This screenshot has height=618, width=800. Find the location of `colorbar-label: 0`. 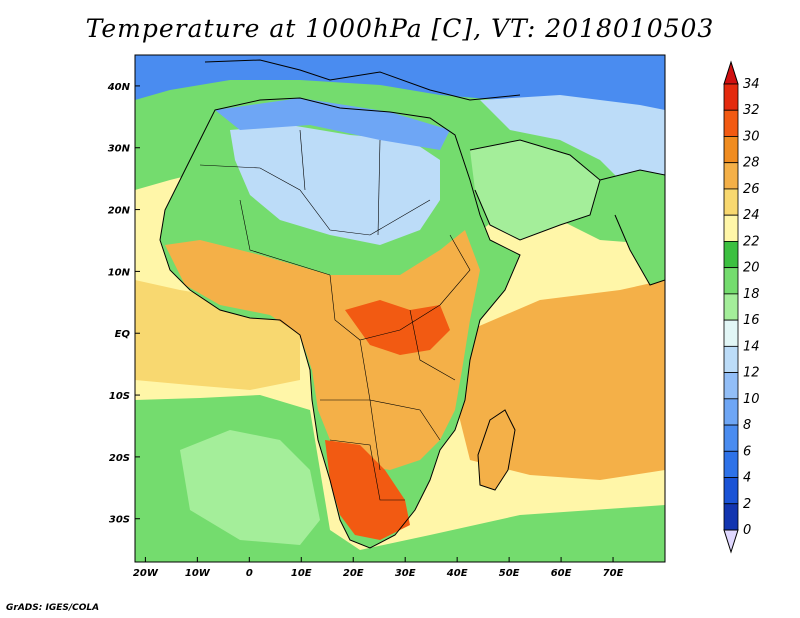

colorbar-label: 0 is located at coordinates (747, 530).